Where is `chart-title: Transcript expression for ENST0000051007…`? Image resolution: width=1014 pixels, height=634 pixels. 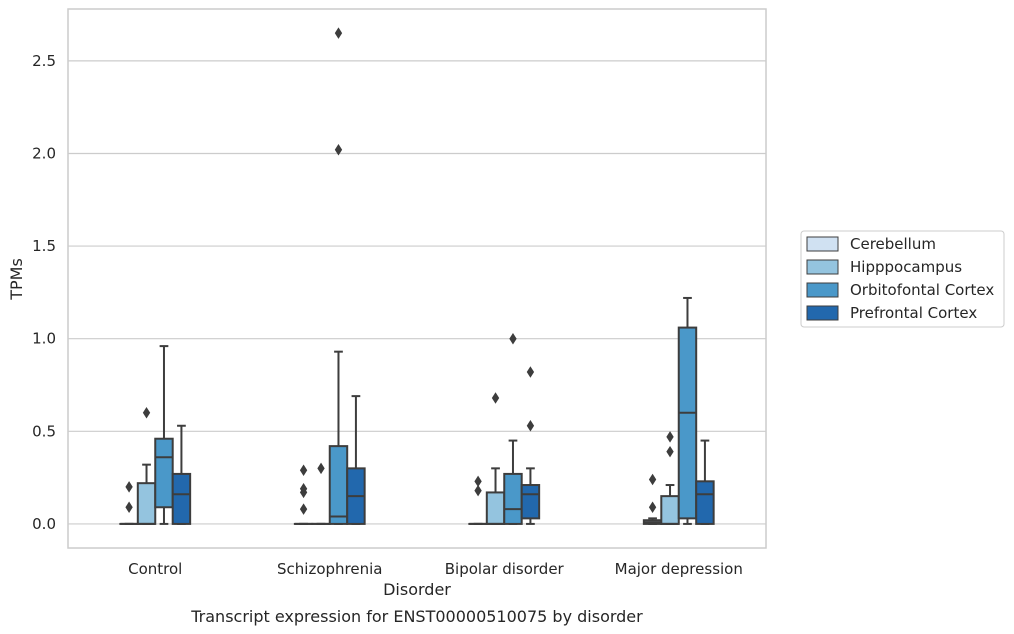
chart-title: Transcript expression for ENST0000051007… is located at coordinates (416, 616).